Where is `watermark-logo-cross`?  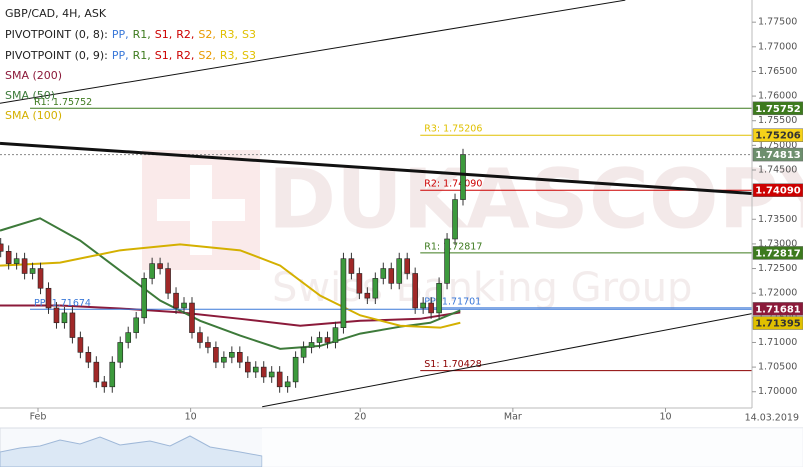 watermark-logo-cross is located at coordinates (201, 210).